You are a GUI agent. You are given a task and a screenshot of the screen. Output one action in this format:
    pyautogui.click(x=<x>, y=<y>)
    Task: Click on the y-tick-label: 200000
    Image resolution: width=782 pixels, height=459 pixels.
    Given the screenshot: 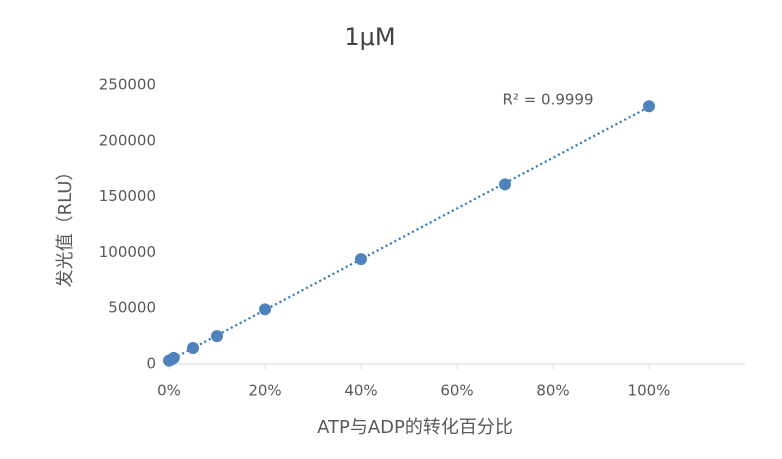 What is the action you would take?
    pyautogui.click(x=127, y=140)
    